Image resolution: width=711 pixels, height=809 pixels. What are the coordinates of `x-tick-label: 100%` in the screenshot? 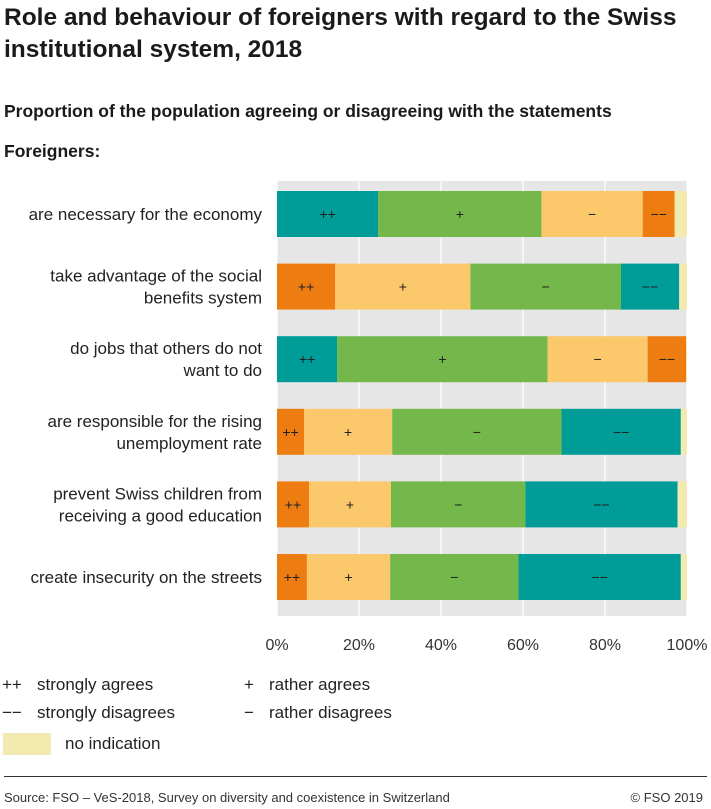 It's located at (687, 645).